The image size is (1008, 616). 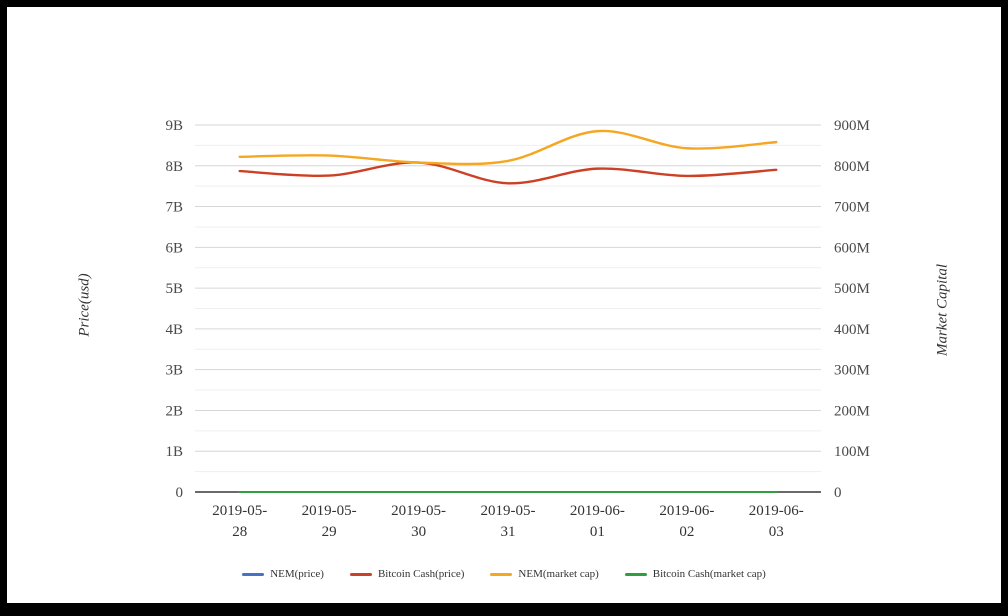 What do you see at coordinates (686, 521) in the screenshot?
I see `x-axis-tick-label: 2019-06-02` at bounding box center [686, 521].